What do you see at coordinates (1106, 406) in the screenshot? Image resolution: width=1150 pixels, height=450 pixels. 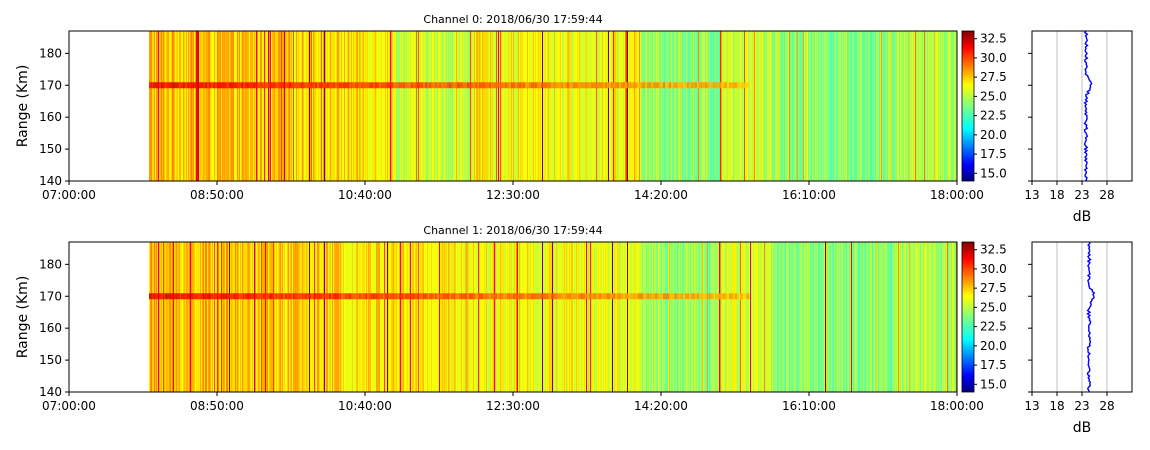 I see `profile-x-tick-label: 28` at bounding box center [1106, 406].